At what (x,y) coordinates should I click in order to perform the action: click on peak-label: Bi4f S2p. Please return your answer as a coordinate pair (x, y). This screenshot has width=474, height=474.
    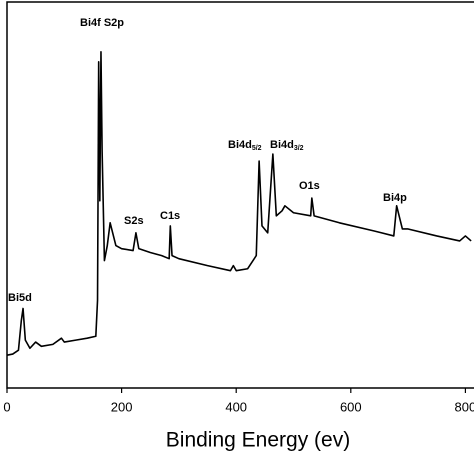
    Looking at the image, I should click on (102, 23).